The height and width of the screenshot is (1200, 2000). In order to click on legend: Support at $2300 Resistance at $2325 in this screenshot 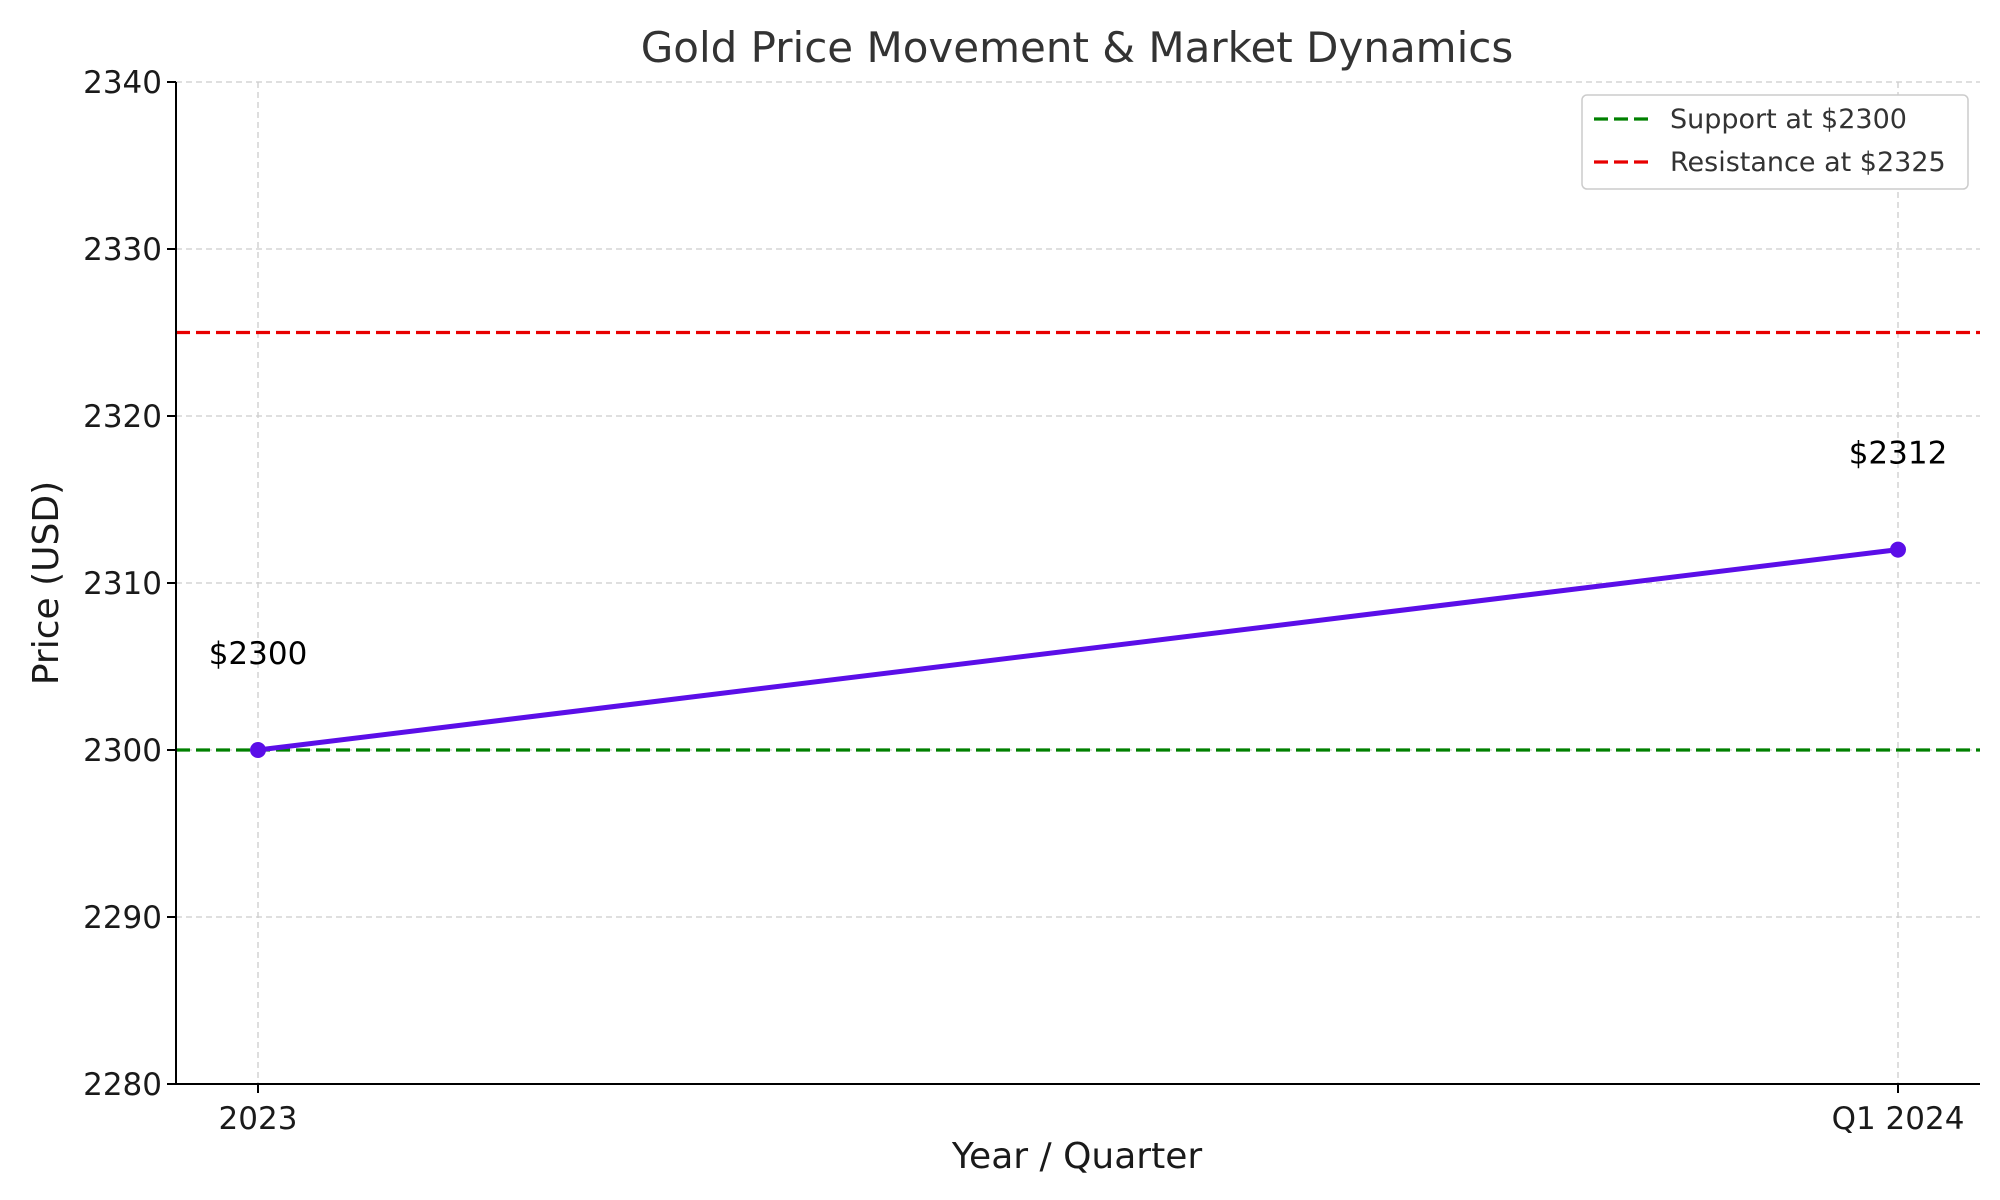, I will do `click(1775, 142)`.